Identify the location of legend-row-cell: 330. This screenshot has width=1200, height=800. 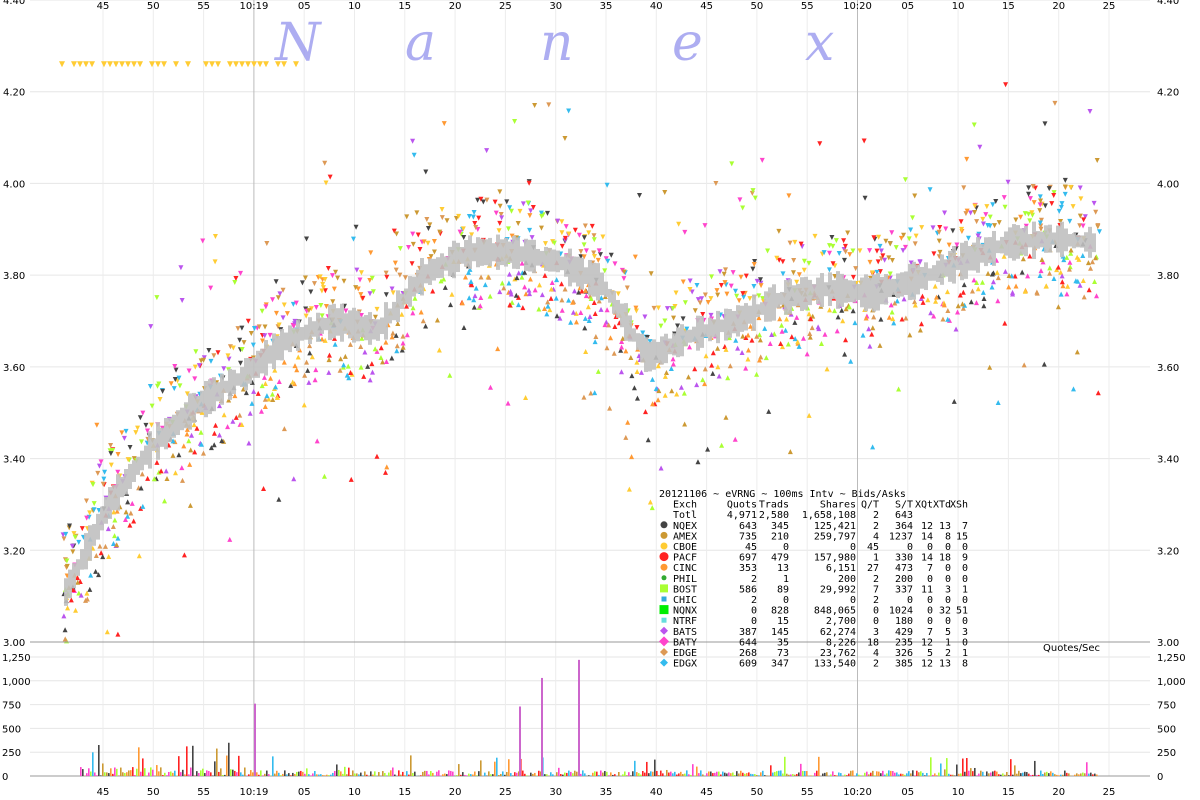
(904, 558).